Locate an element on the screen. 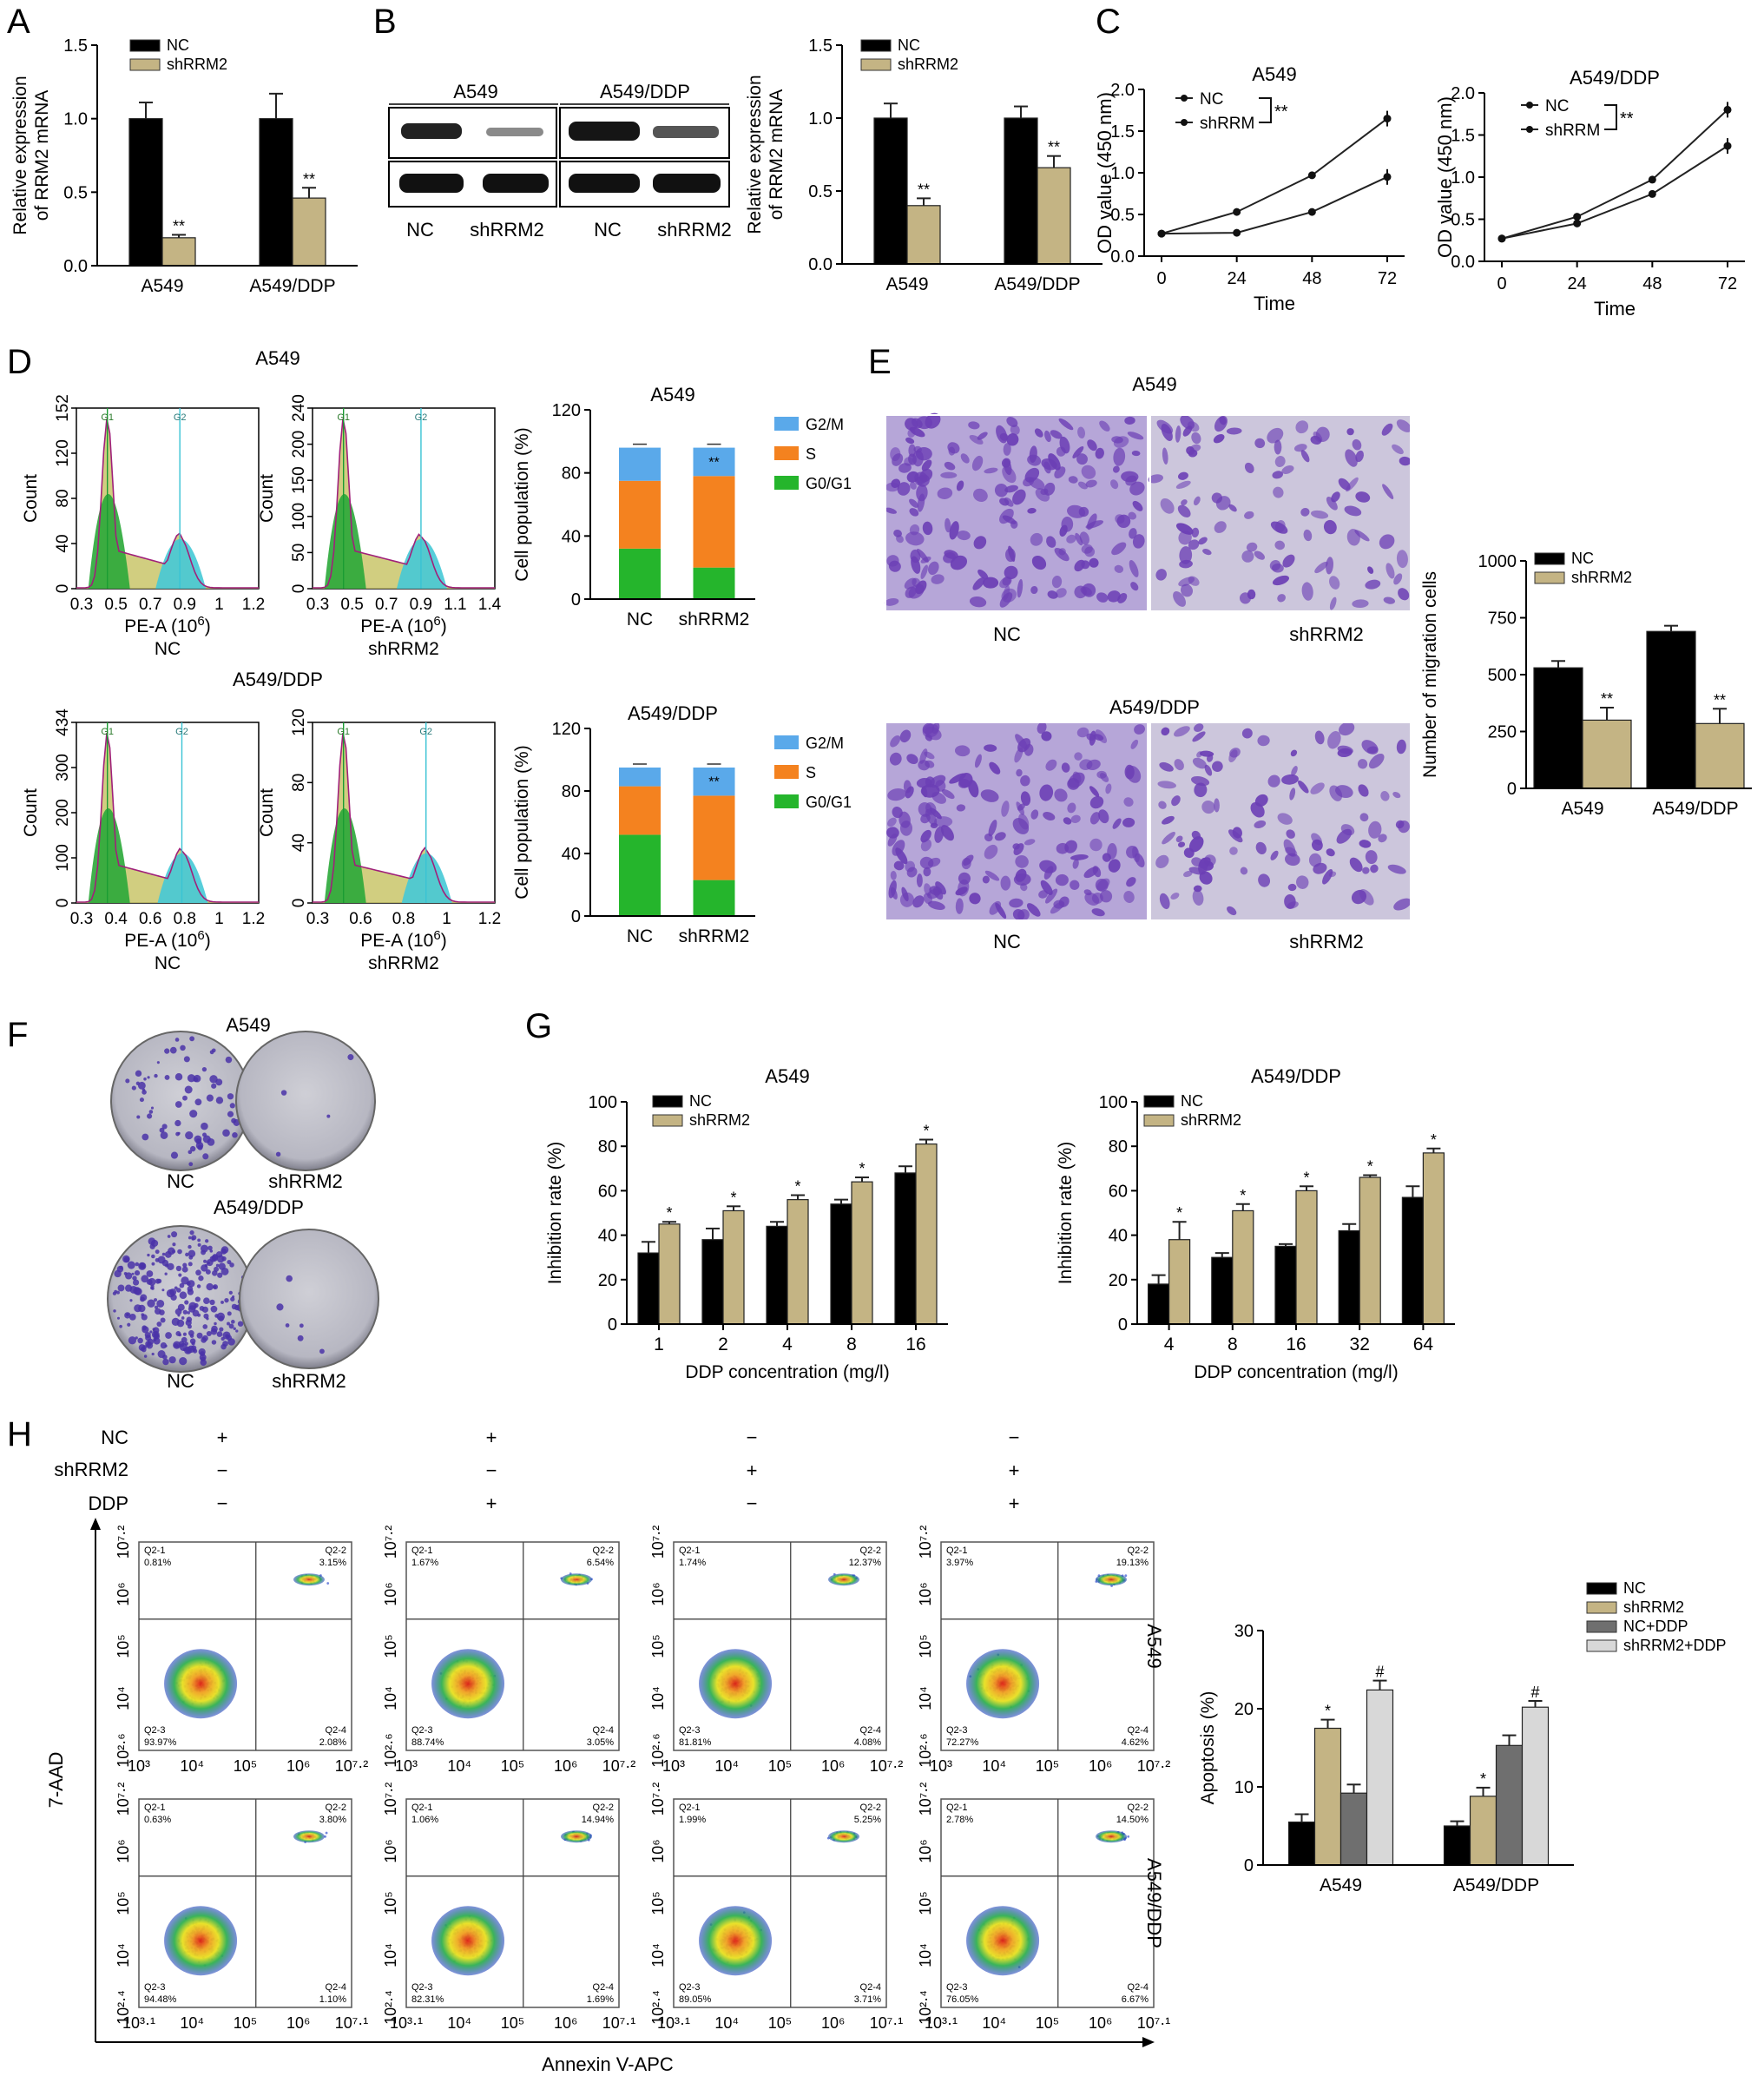 The image size is (1764, 2076). y-tick-label: 0.0 is located at coordinates (1123, 257).